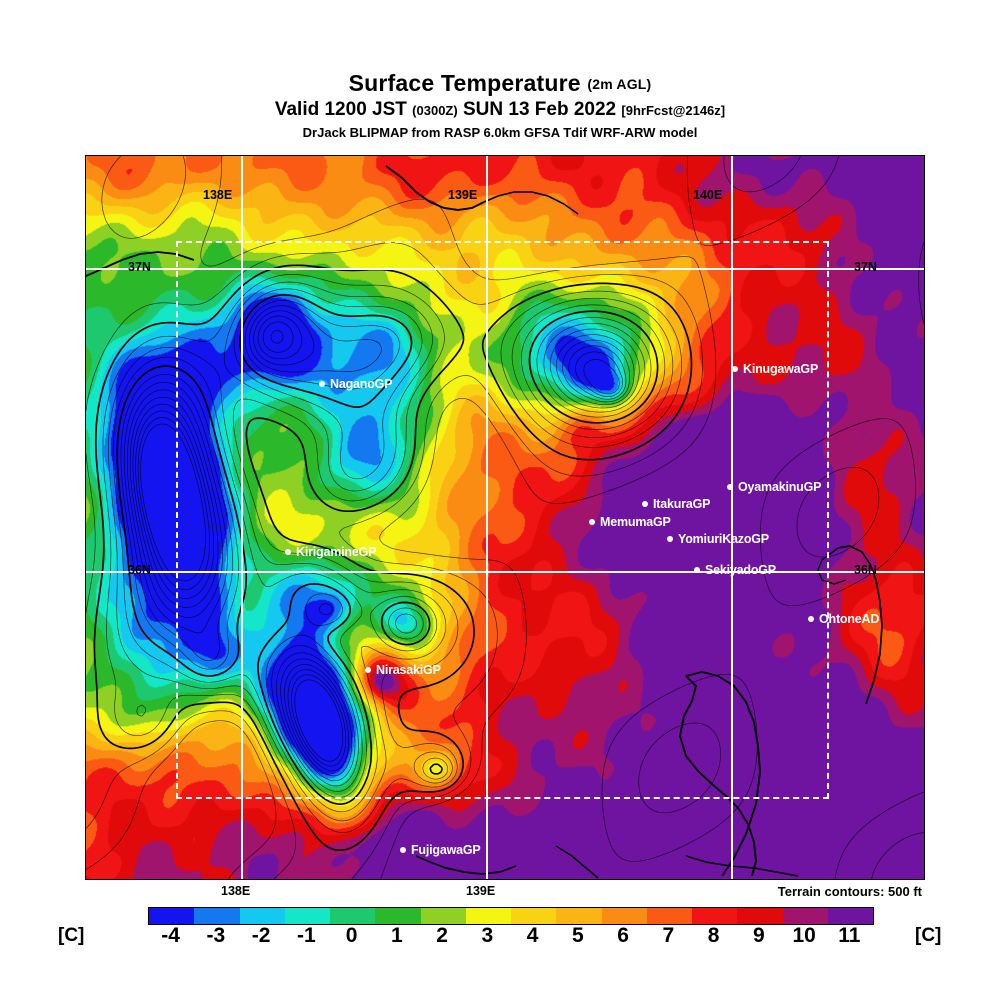 The height and width of the screenshot is (1000, 1000). I want to click on latitude-label-left: 36N, so click(139, 570).